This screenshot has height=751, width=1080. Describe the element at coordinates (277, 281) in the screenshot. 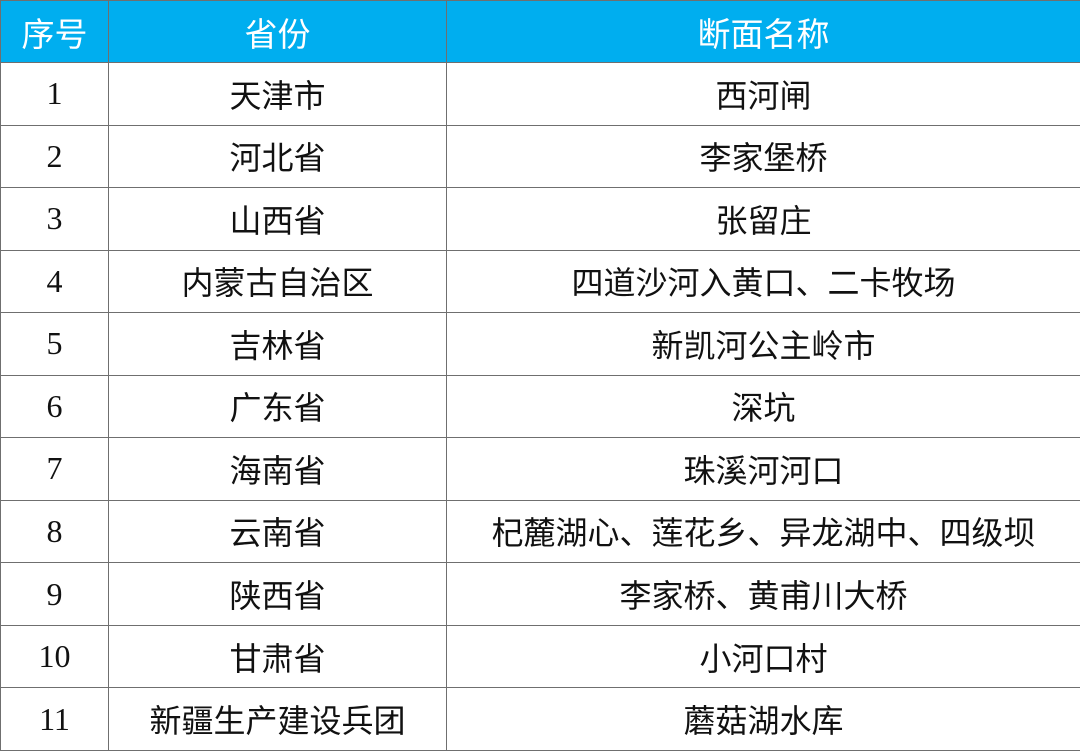

I see `cell-province: 内蒙古自治区` at that location.